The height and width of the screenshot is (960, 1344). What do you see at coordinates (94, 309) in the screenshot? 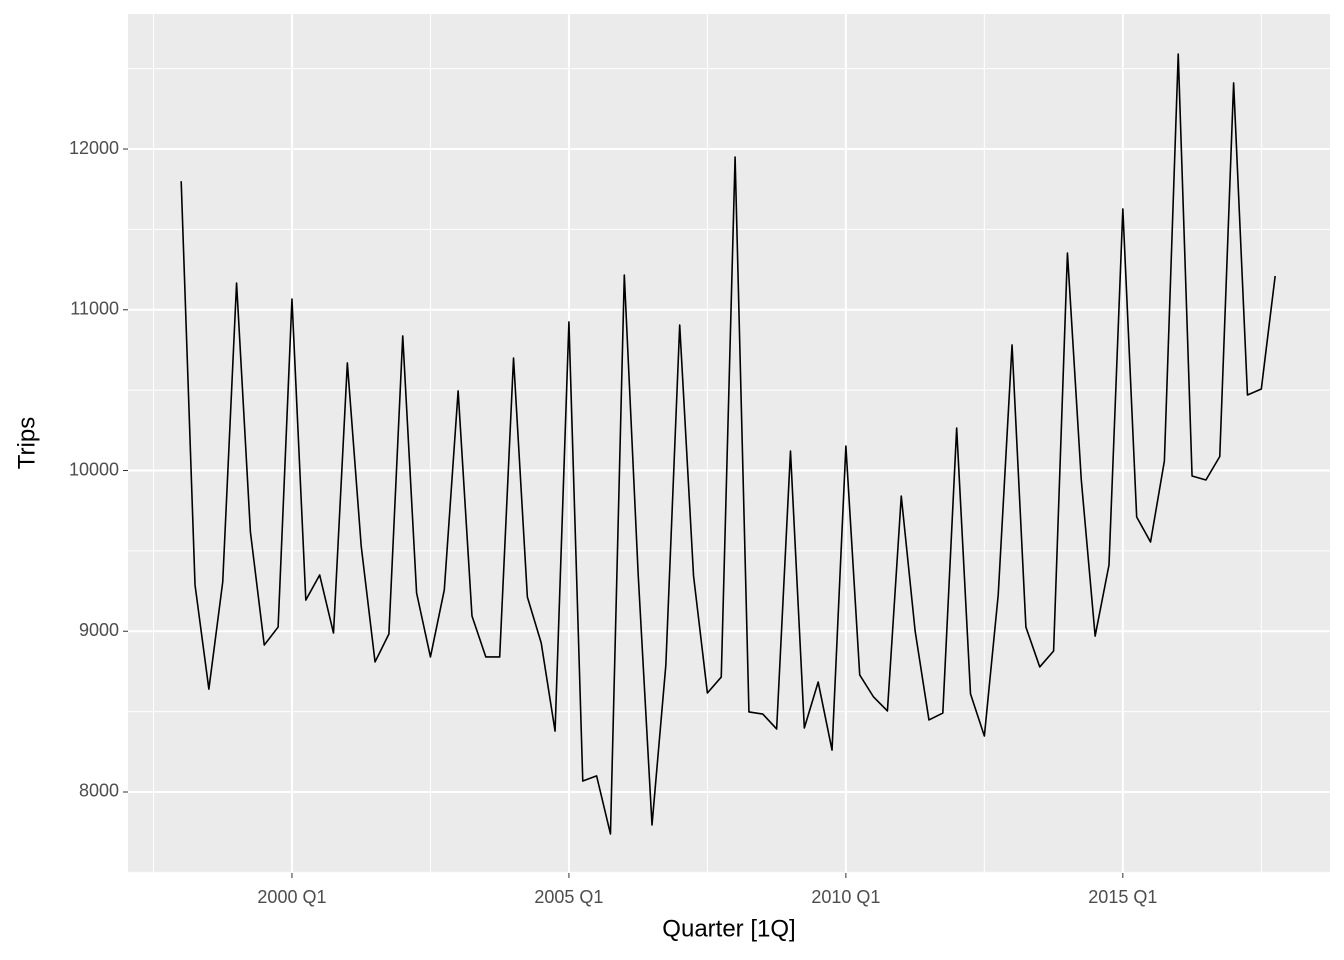
I see `y-tick-label: 11000` at bounding box center [94, 309].